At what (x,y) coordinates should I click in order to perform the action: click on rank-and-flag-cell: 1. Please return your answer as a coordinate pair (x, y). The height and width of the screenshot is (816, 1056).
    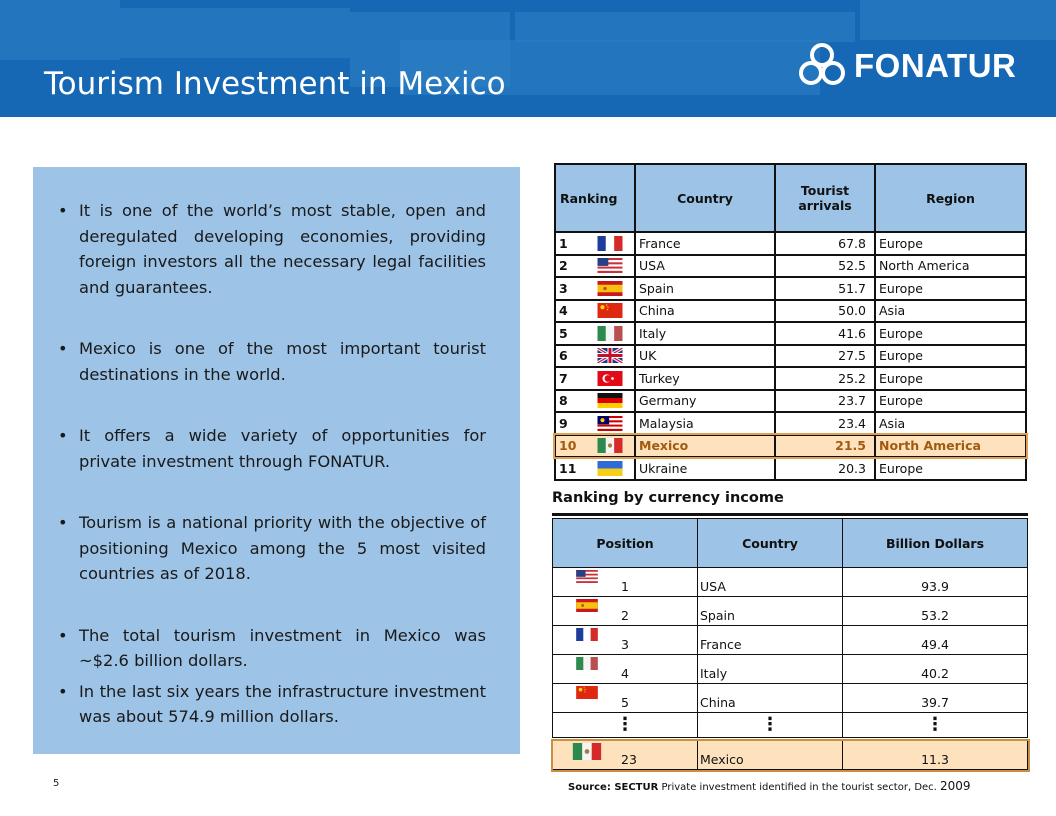
    Looking at the image, I should click on (595, 243).